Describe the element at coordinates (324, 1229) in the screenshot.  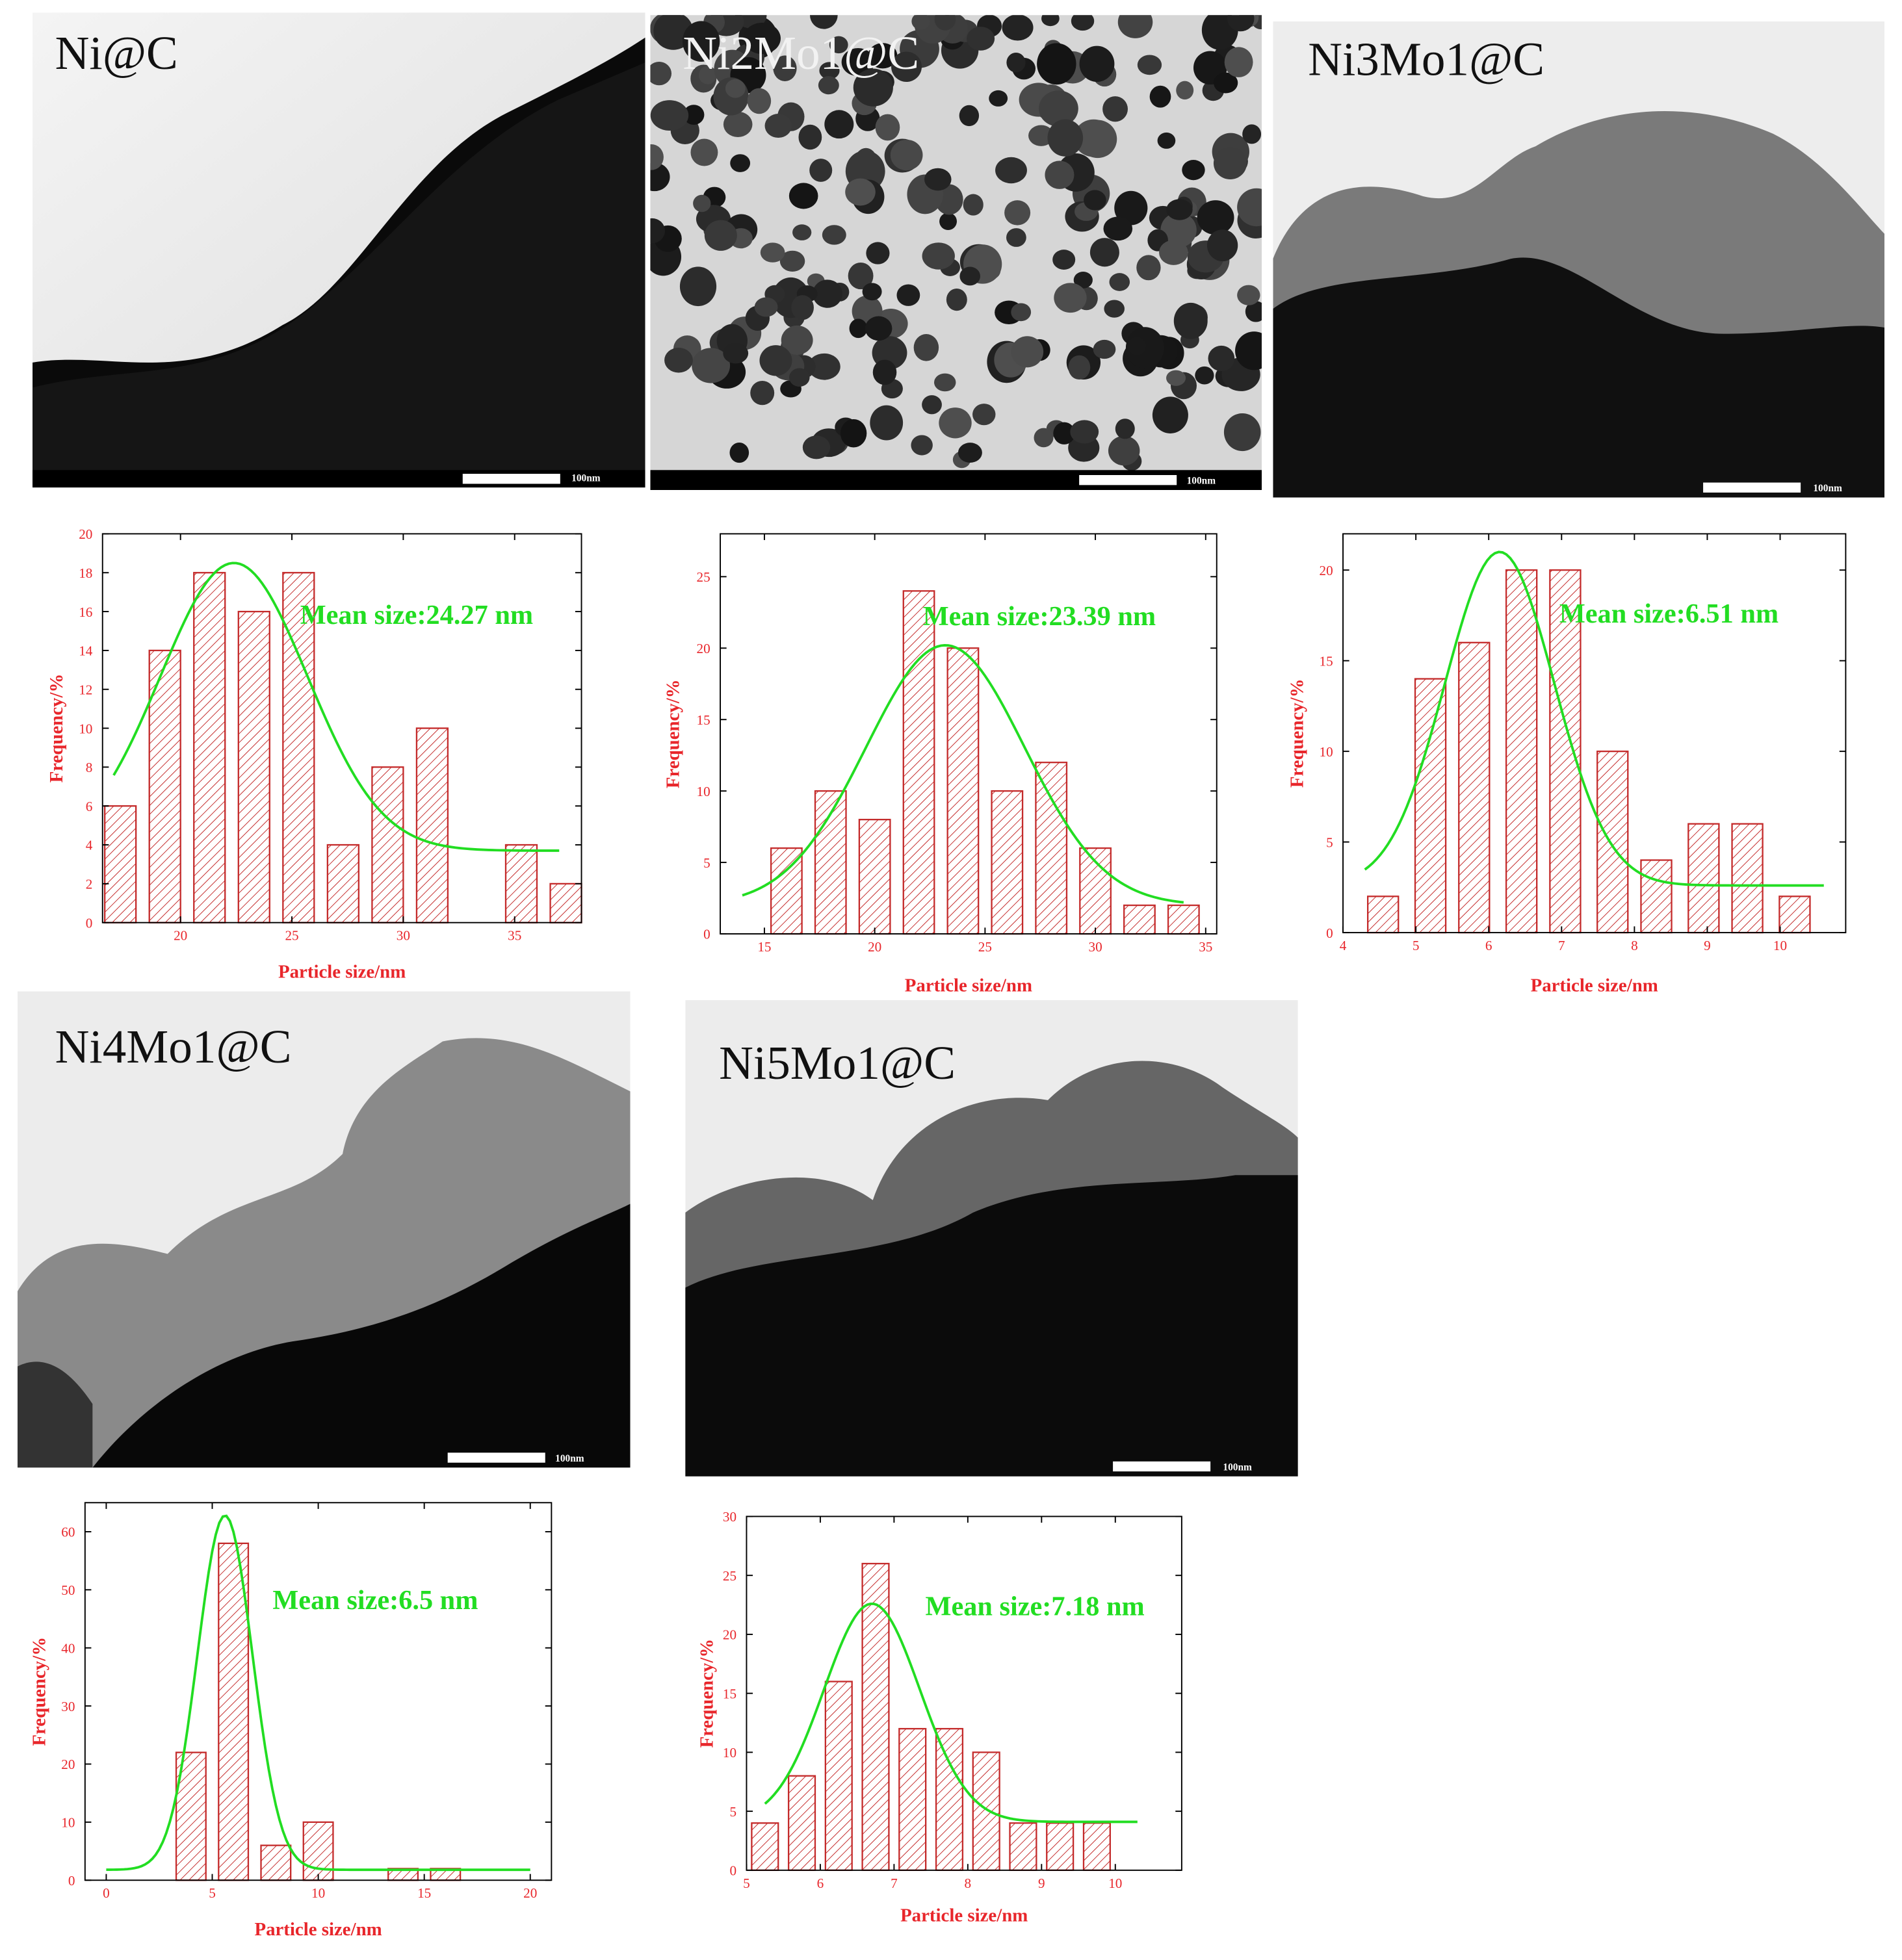
I see `tem-micrograph-ni4mo1-c: Ni4Mo1@C 100nm` at that location.